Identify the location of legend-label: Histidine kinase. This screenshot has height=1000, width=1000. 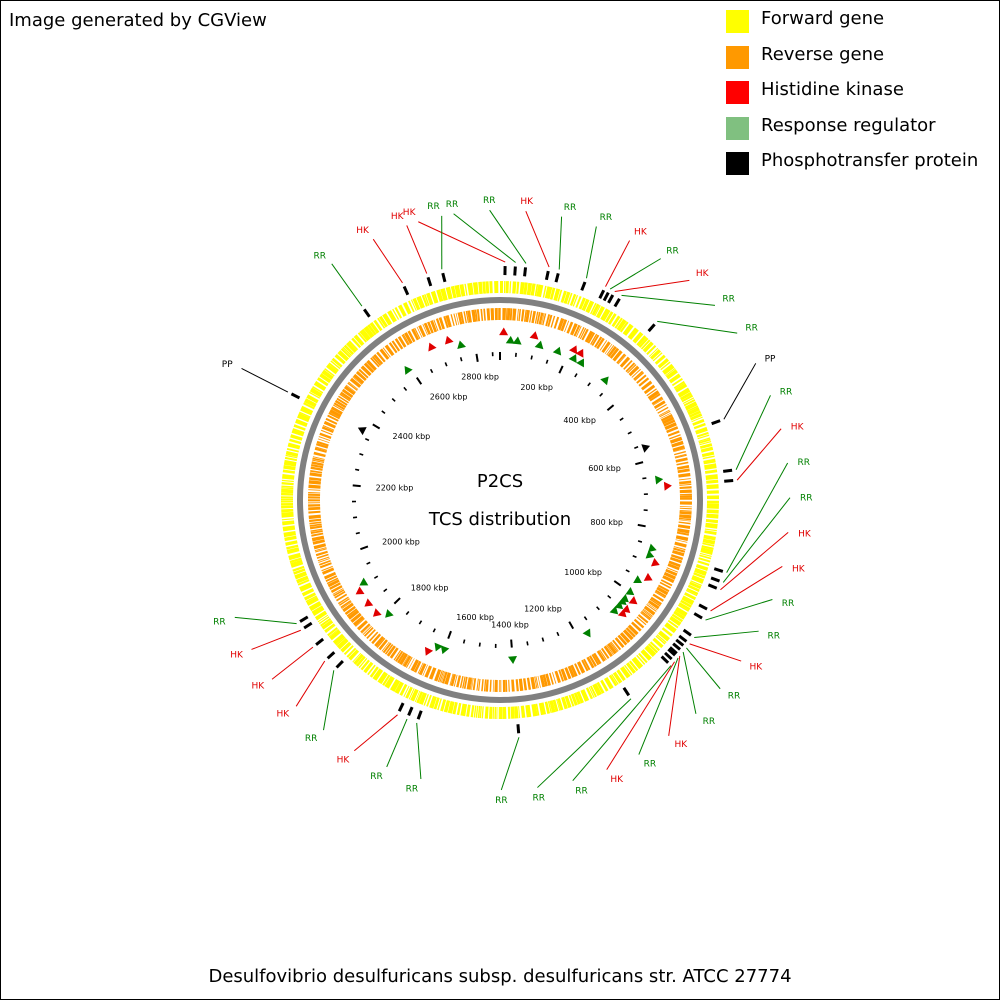
(832, 89).